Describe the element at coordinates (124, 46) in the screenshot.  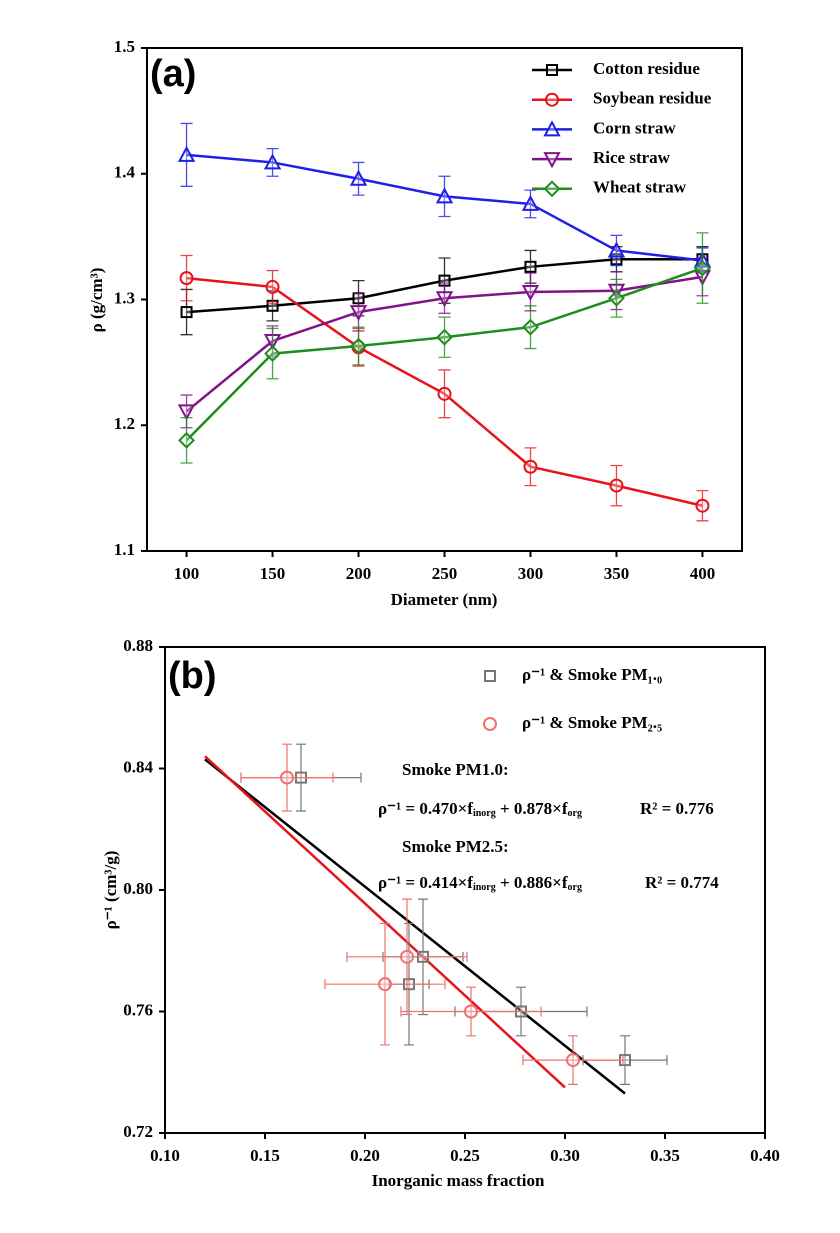
I see `y-tick-label: 1.5` at that location.